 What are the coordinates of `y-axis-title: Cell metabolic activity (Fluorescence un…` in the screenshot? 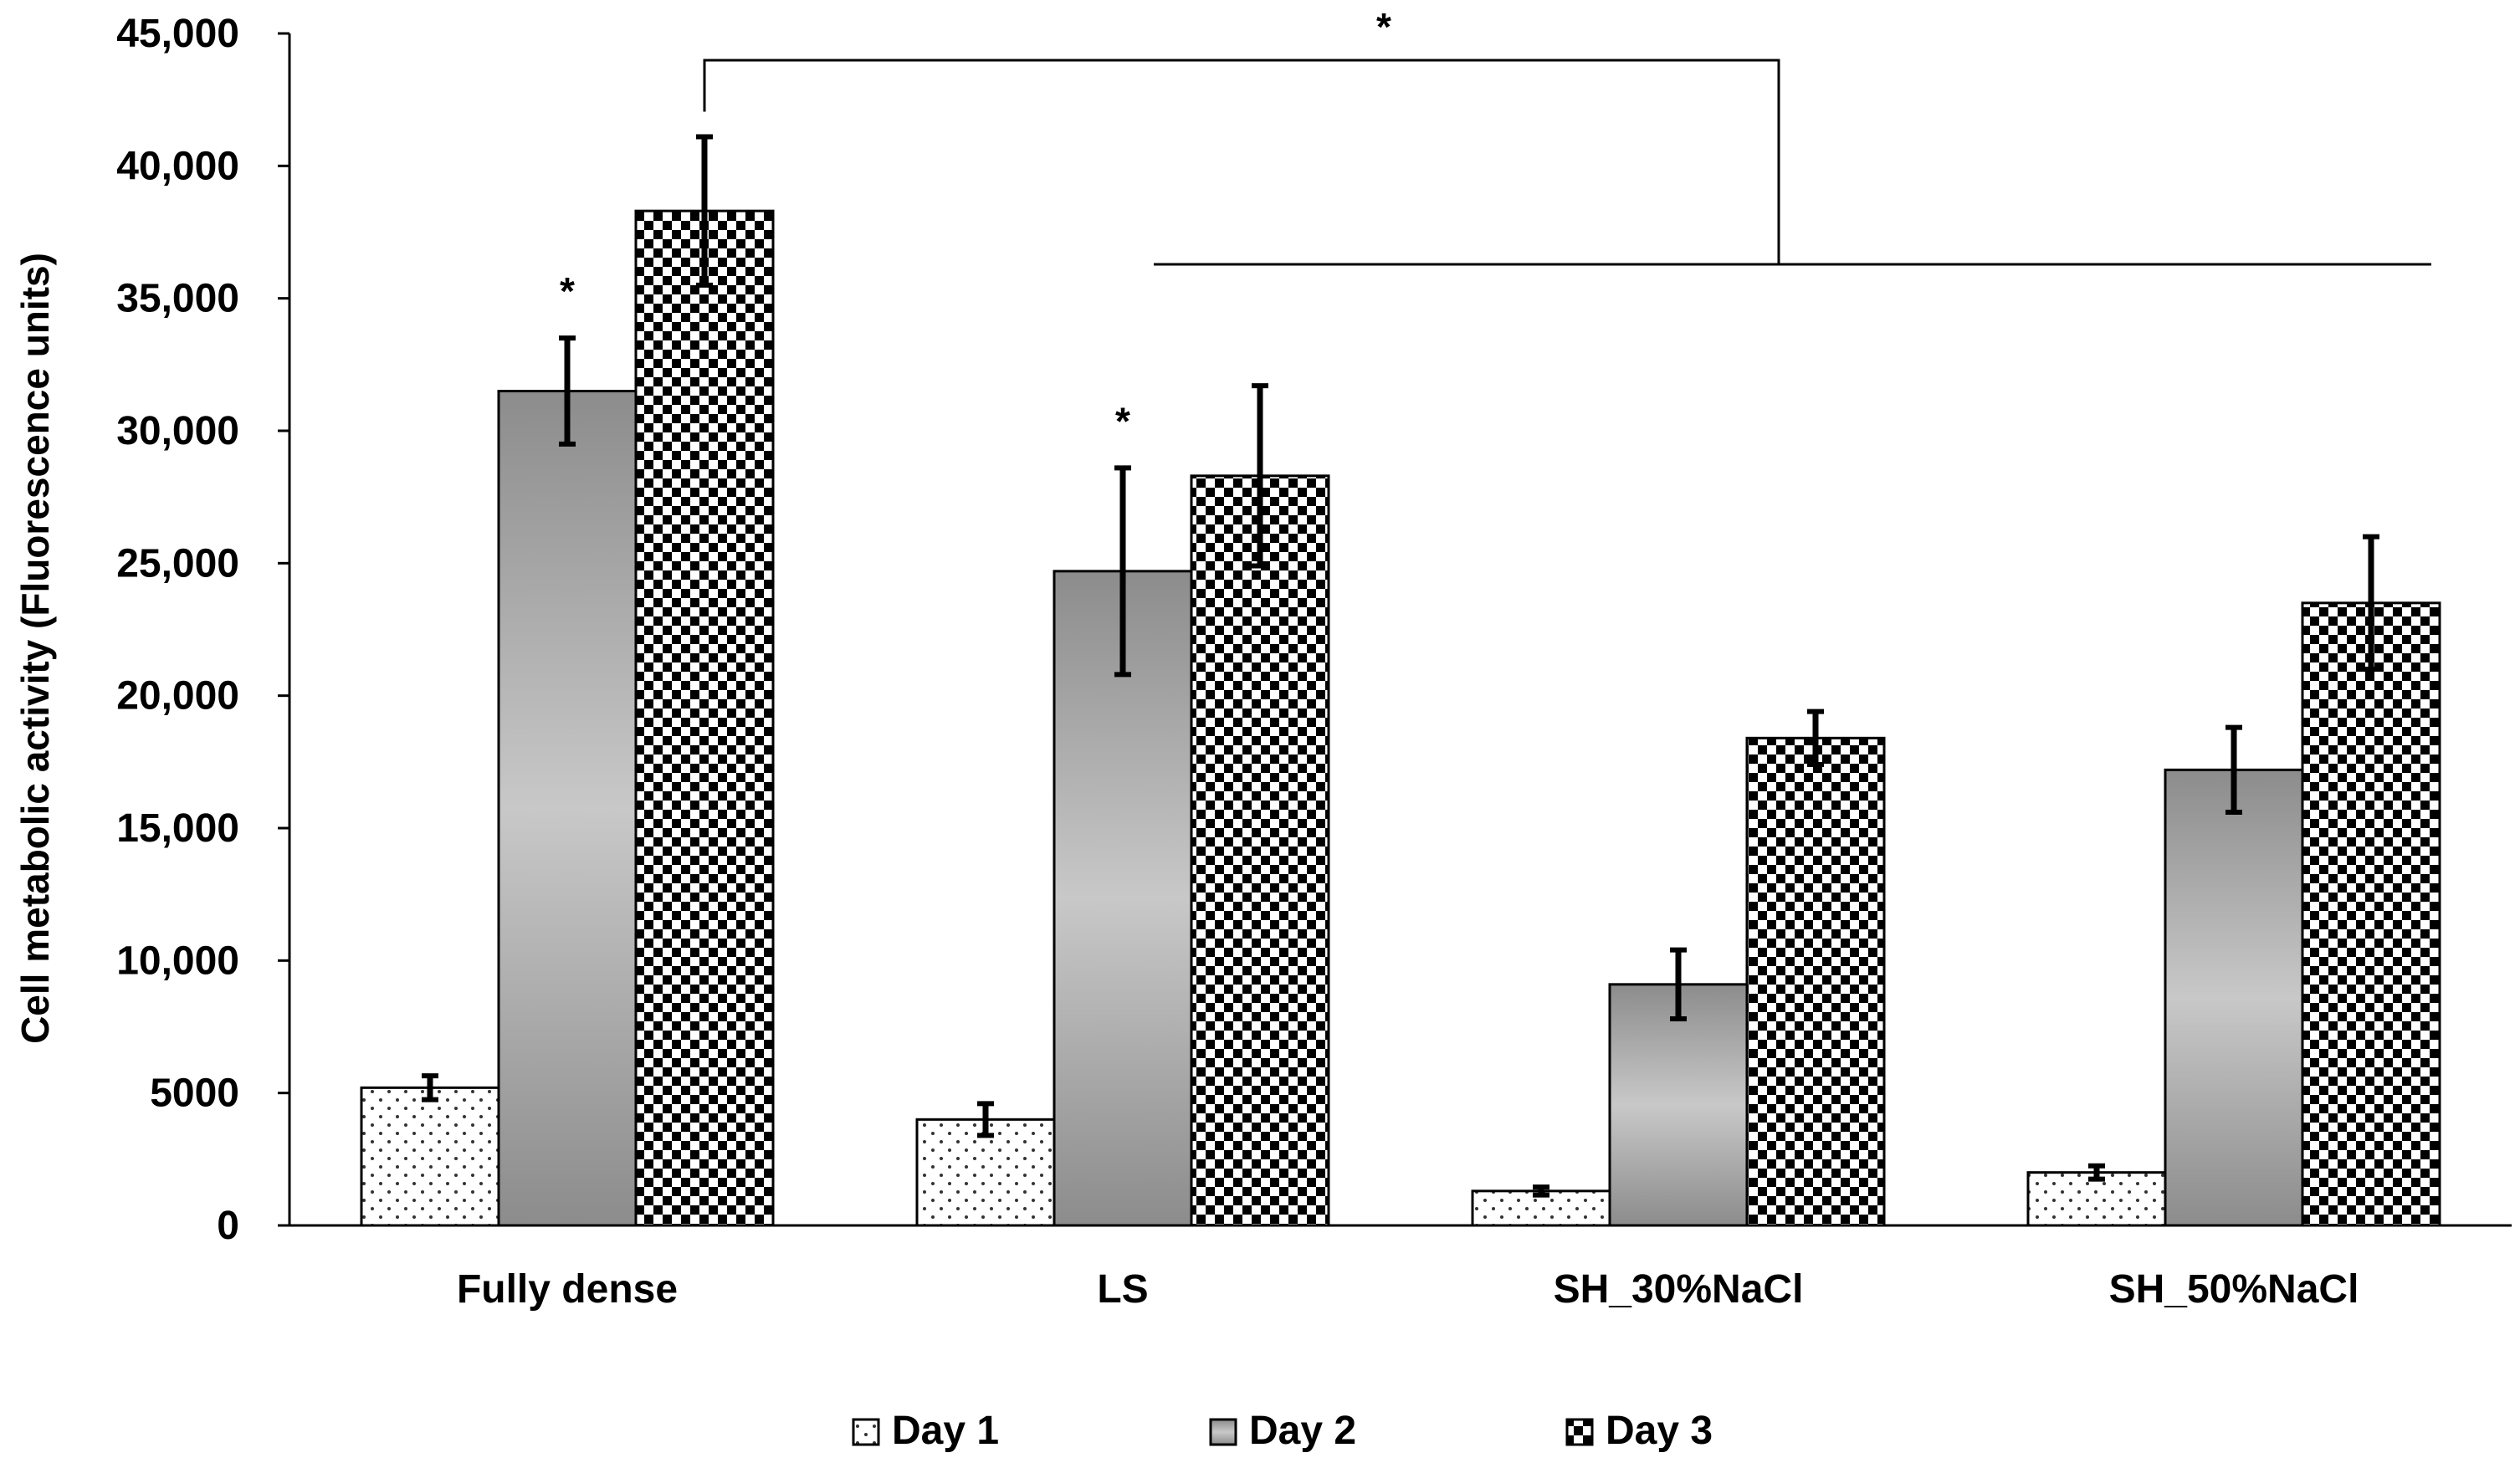 It's located at (35, 649).